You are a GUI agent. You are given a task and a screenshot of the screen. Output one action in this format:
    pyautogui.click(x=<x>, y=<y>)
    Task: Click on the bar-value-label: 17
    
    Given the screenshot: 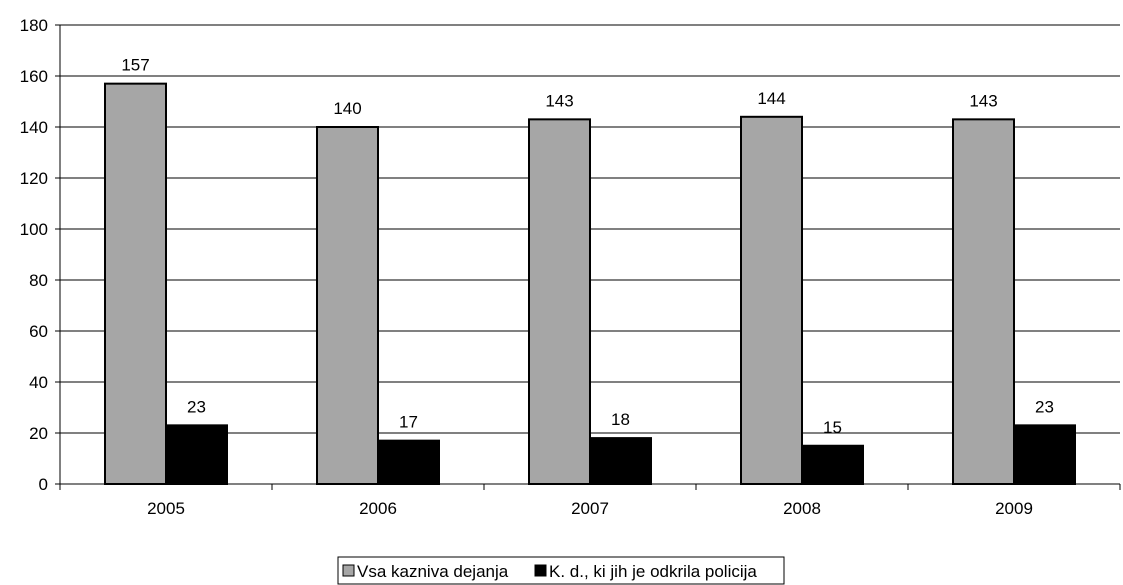 What is the action you would take?
    pyautogui.click(x=408, y=422)
    